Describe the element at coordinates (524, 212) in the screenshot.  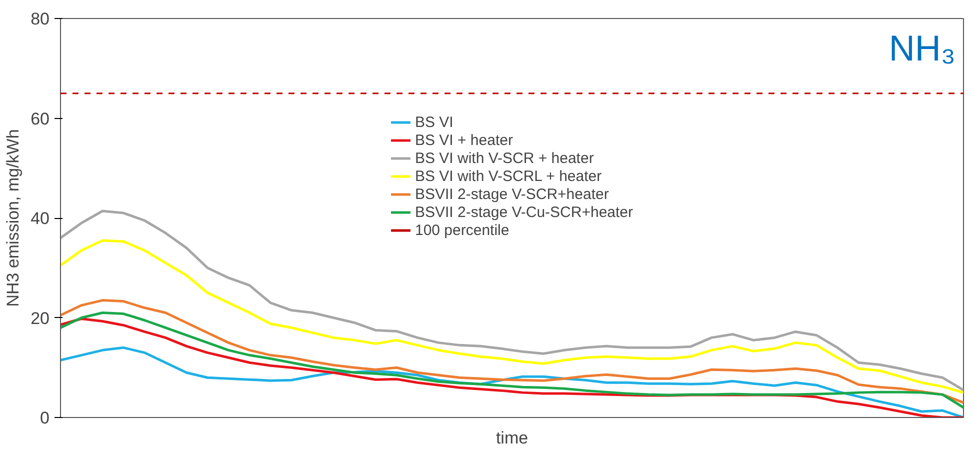
I see `legend-label: BSVII 2-stage V-Cu-SCR+heater` at that location.